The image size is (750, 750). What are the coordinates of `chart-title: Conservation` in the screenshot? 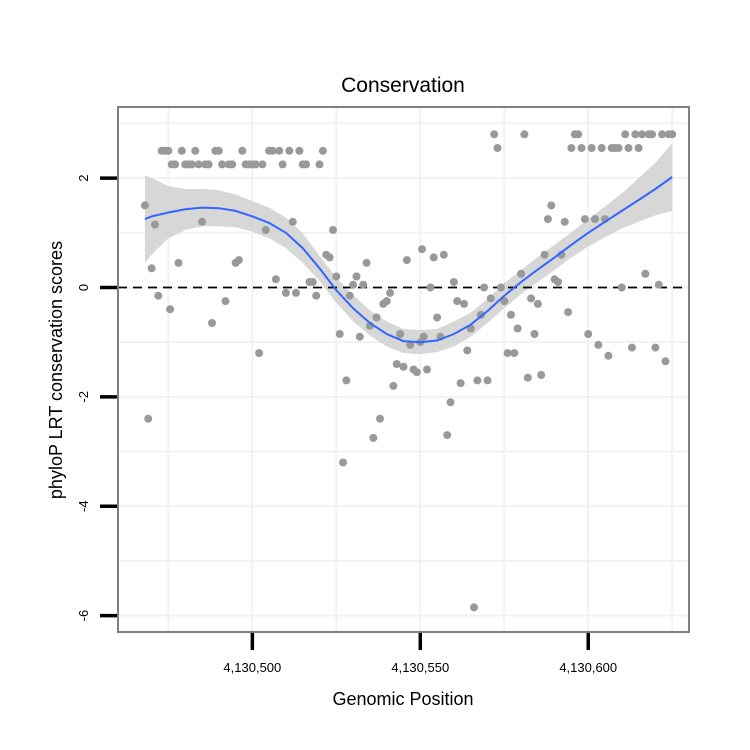 It's located at (403, 85).